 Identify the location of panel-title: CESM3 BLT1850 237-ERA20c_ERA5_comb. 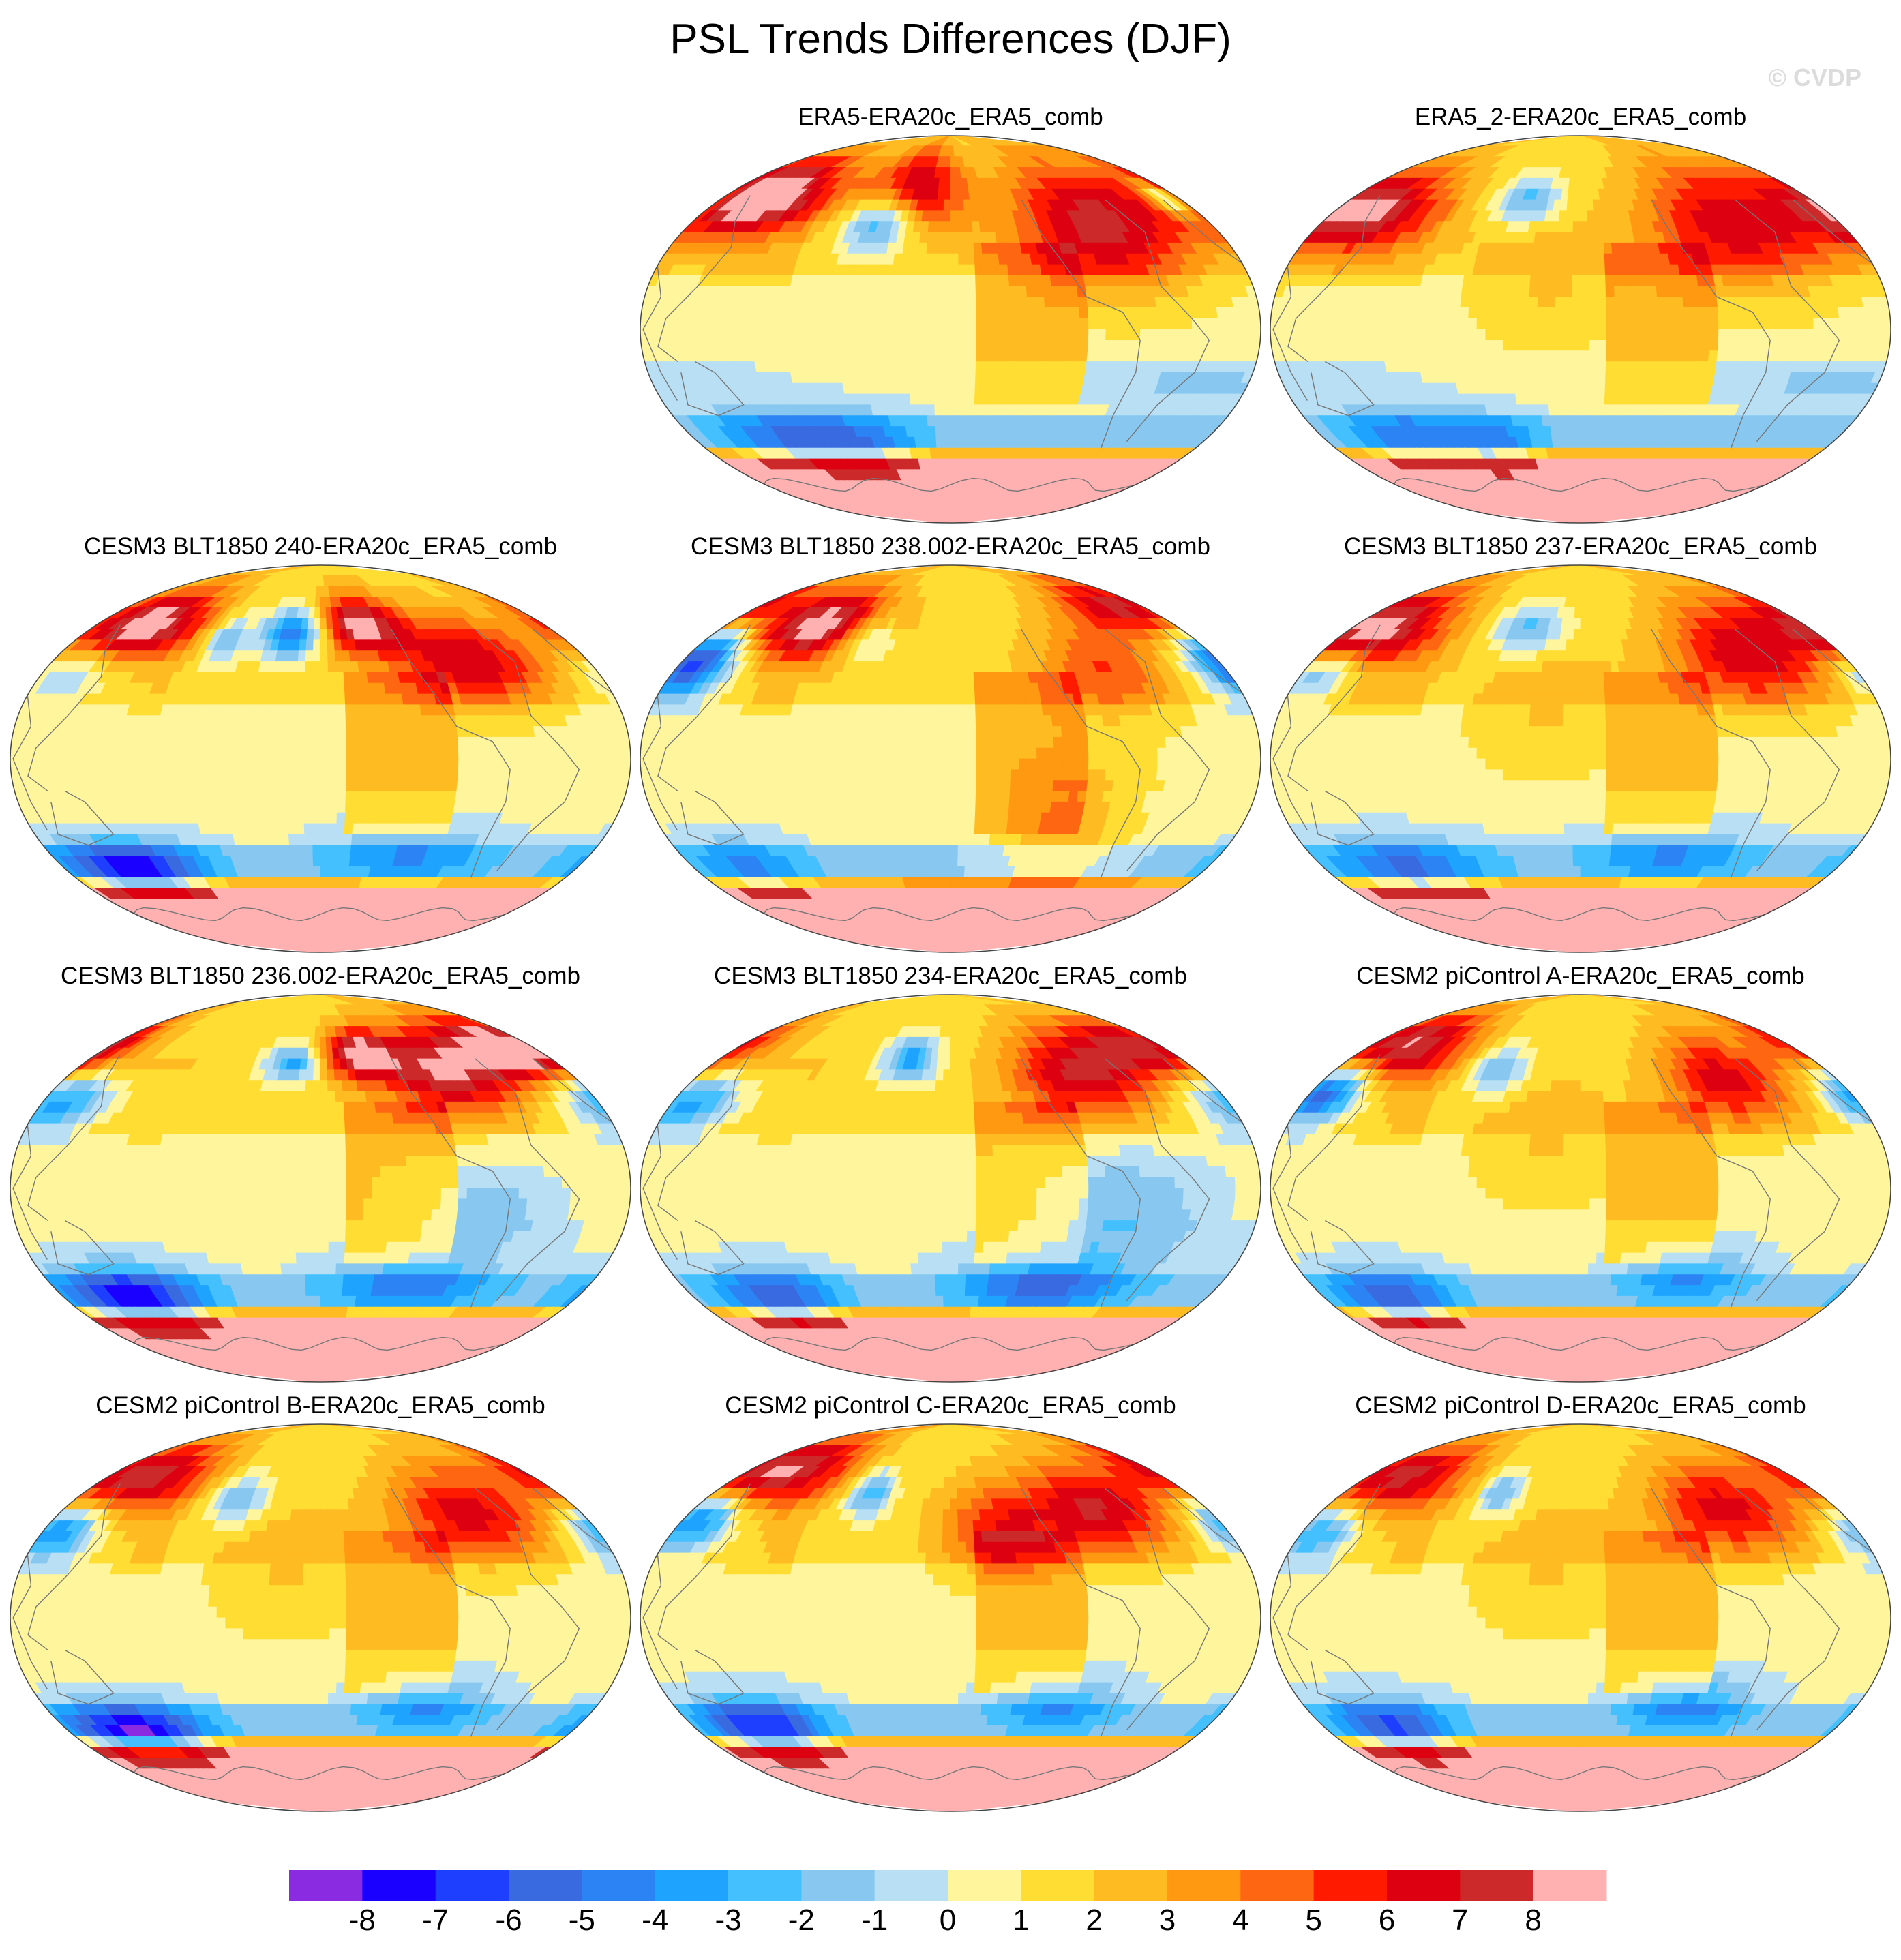
(1581, 547).